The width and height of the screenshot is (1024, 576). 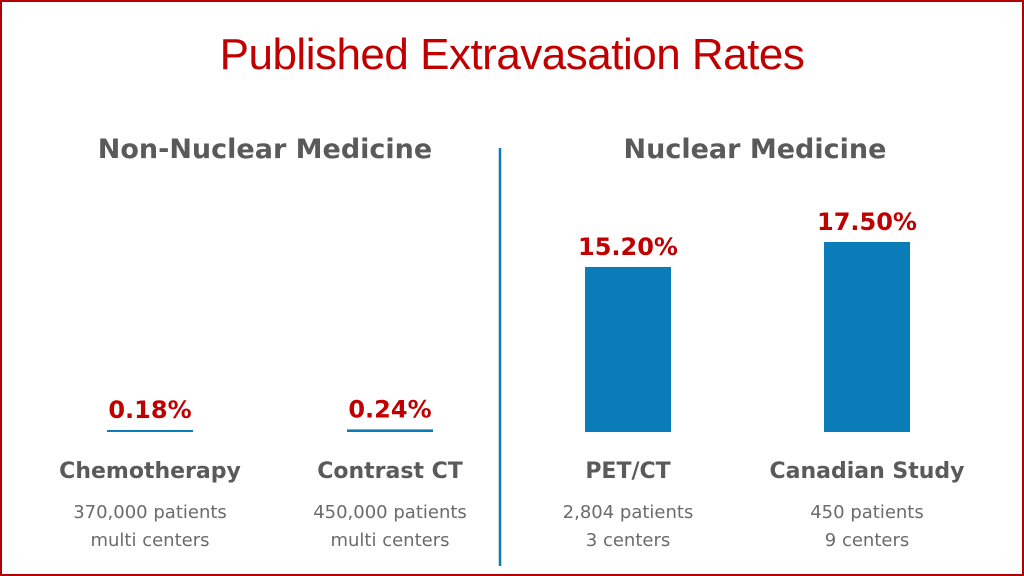 I want to click on category-label: Canadian Study, so click(x=866, y=471).